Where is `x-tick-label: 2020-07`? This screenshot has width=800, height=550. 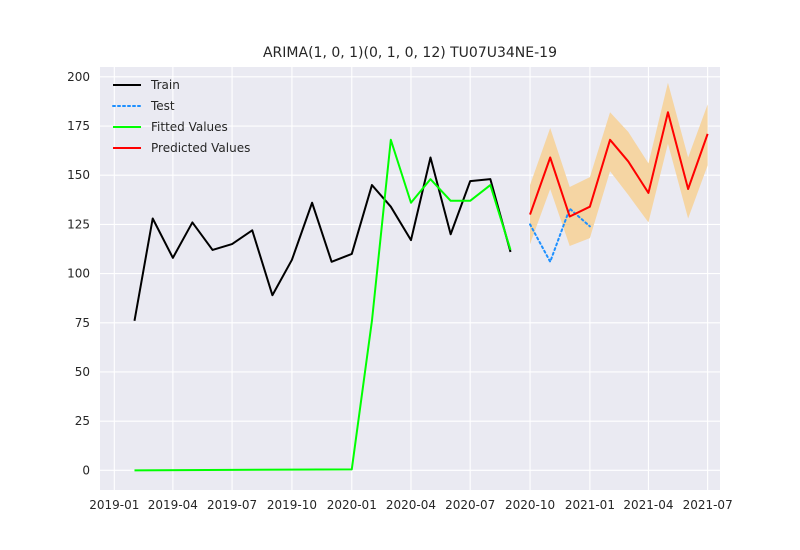 x-tick-label: 2020-07 is located at coordinates (470, 505).